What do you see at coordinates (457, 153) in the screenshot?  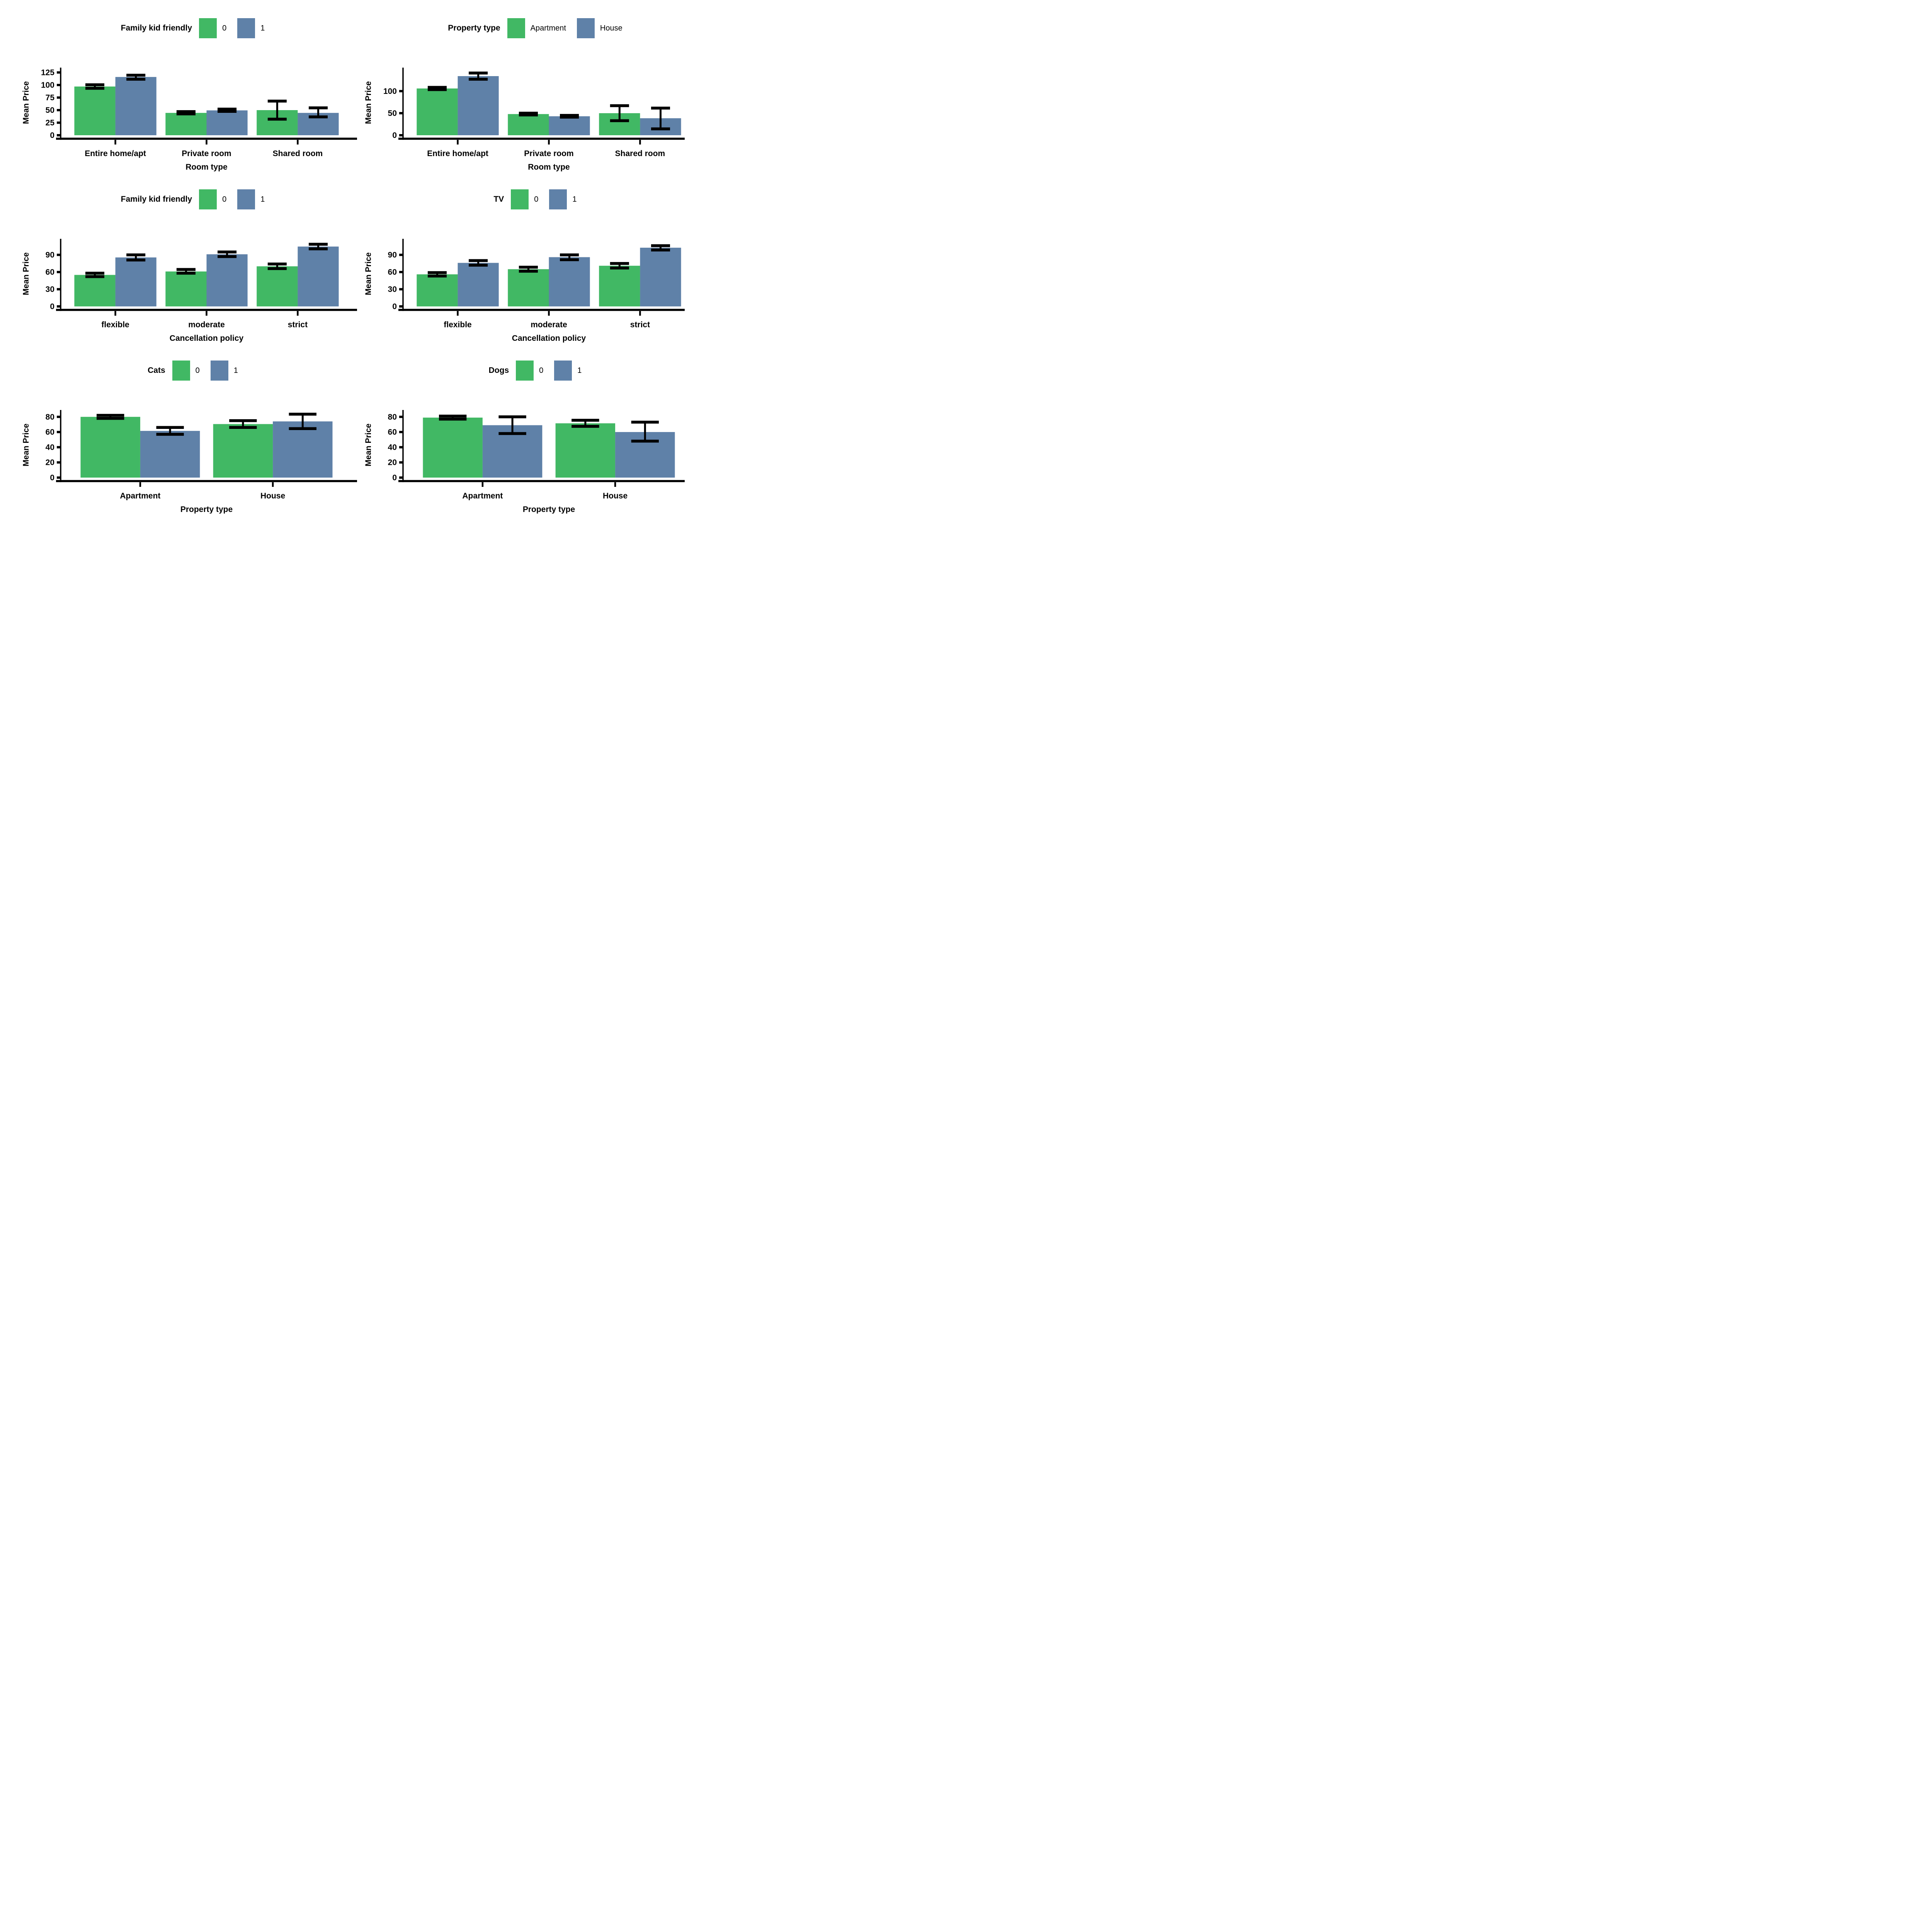 I see `x-tick-label: Entire home/apt` at bounding box center [457, 153].